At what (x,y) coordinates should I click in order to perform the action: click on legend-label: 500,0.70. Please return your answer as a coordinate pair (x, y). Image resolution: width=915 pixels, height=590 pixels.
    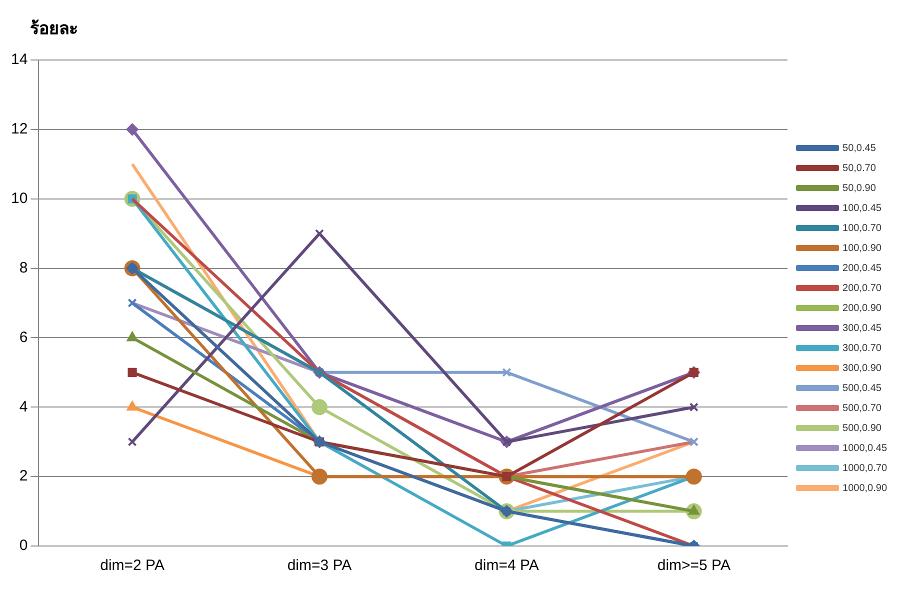
    Looking at the image, I should click on (862, 408).